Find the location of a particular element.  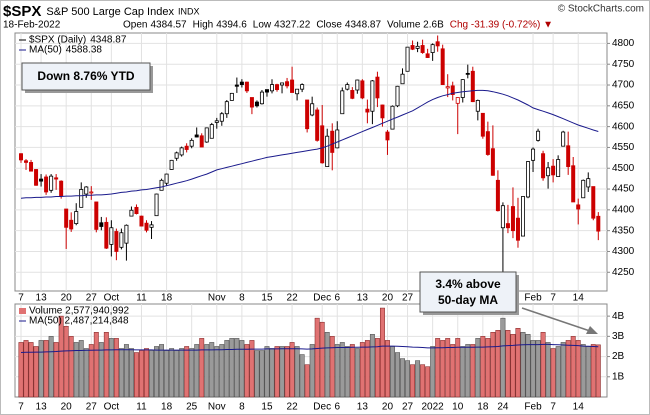

x-tick-label: Dec is located at coordinates (322, 407).